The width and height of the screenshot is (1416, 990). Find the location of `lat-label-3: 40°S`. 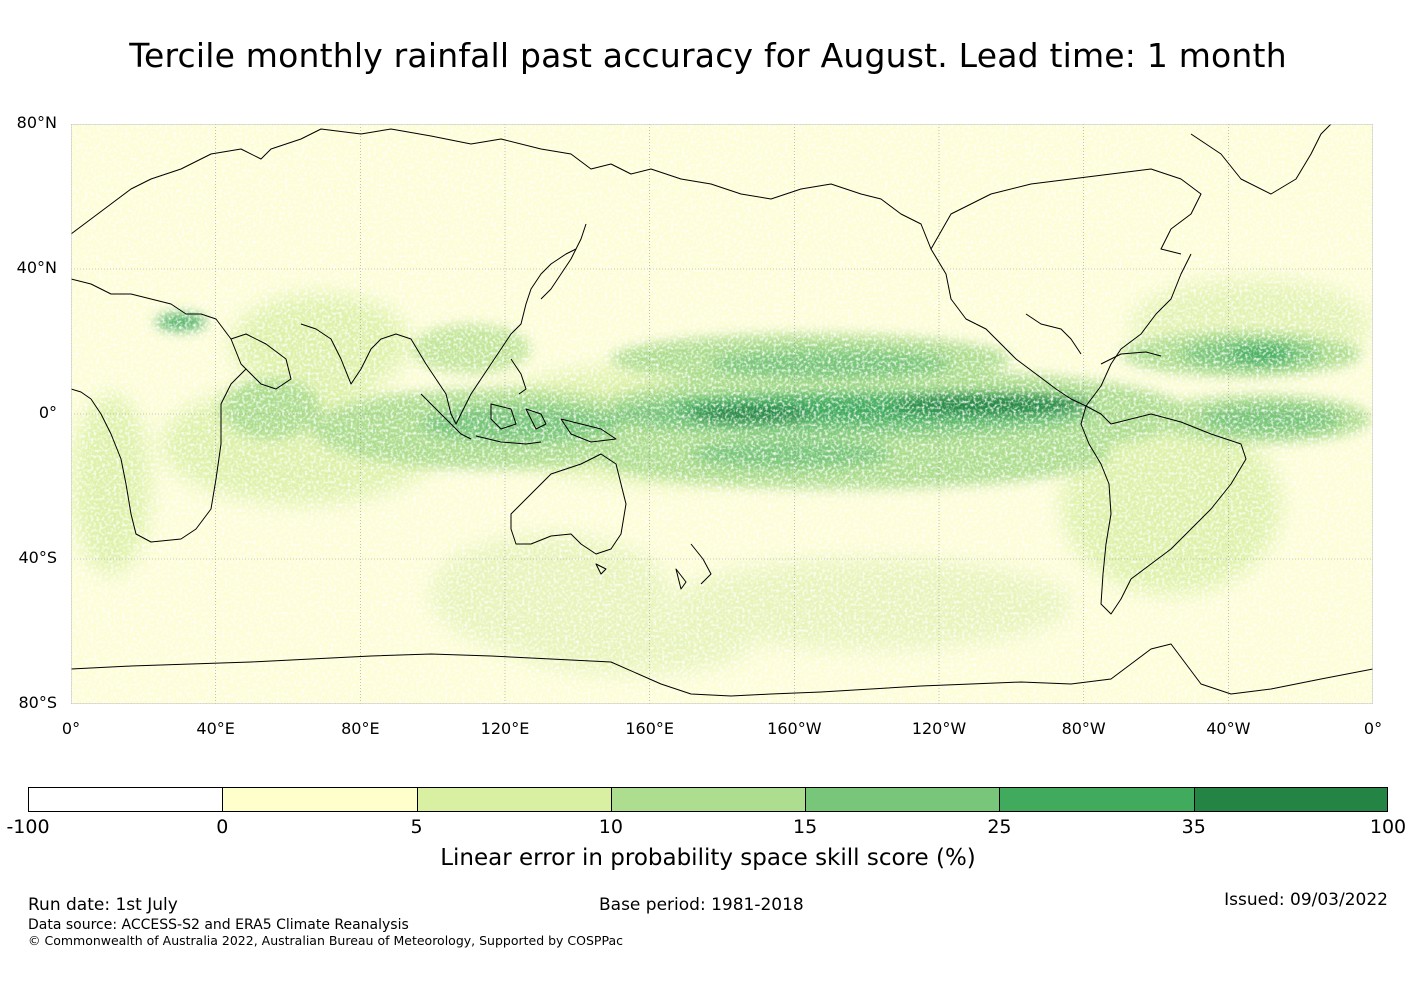

lat-label-3: 40°S is located at coordinates (37, 557).